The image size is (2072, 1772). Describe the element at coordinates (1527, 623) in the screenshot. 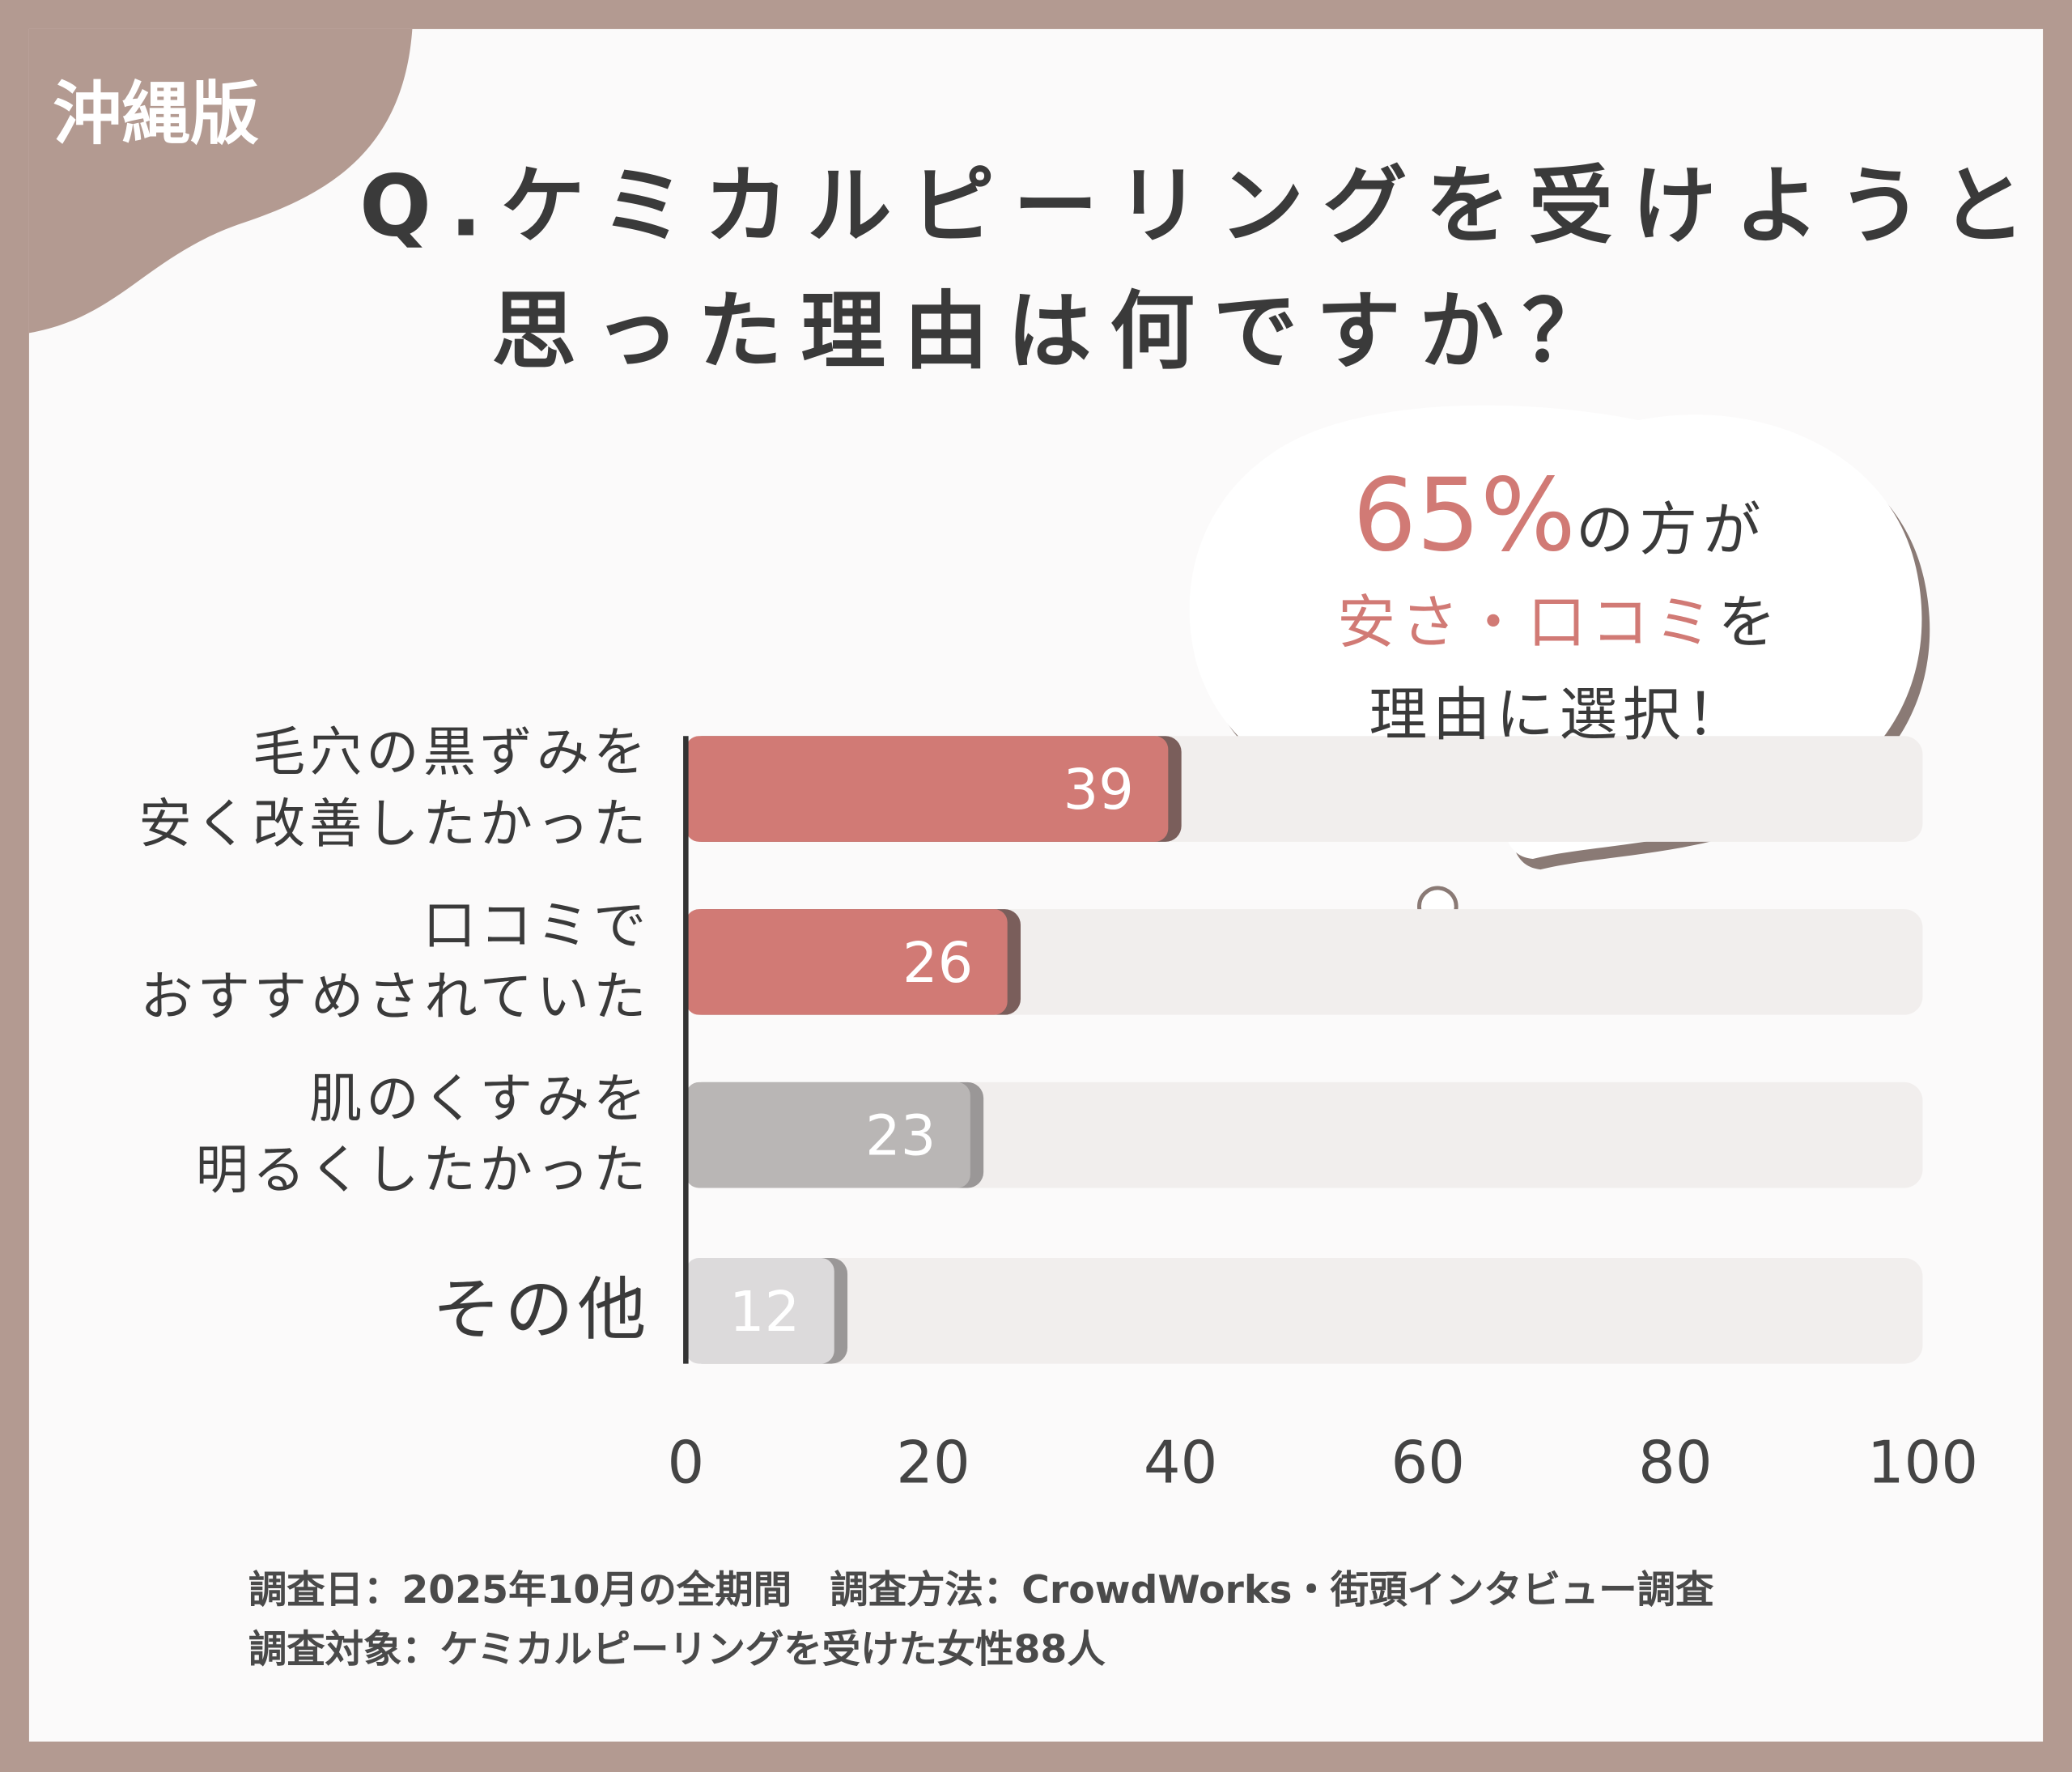

I see `annotation-text: 安さ・口コミ` at that location.